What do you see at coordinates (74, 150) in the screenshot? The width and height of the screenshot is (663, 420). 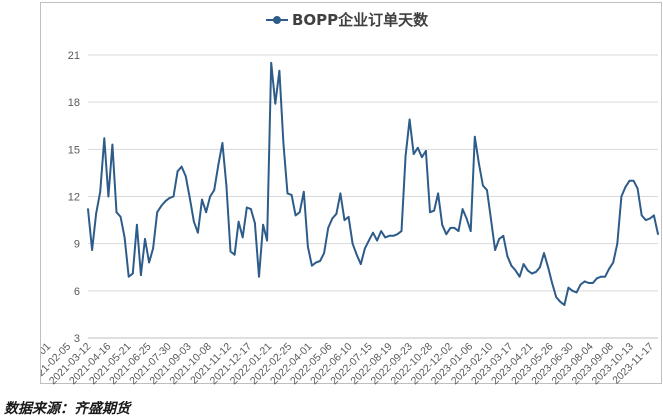 I see `y-tick-label: 15` at bounding box center [74, 150].